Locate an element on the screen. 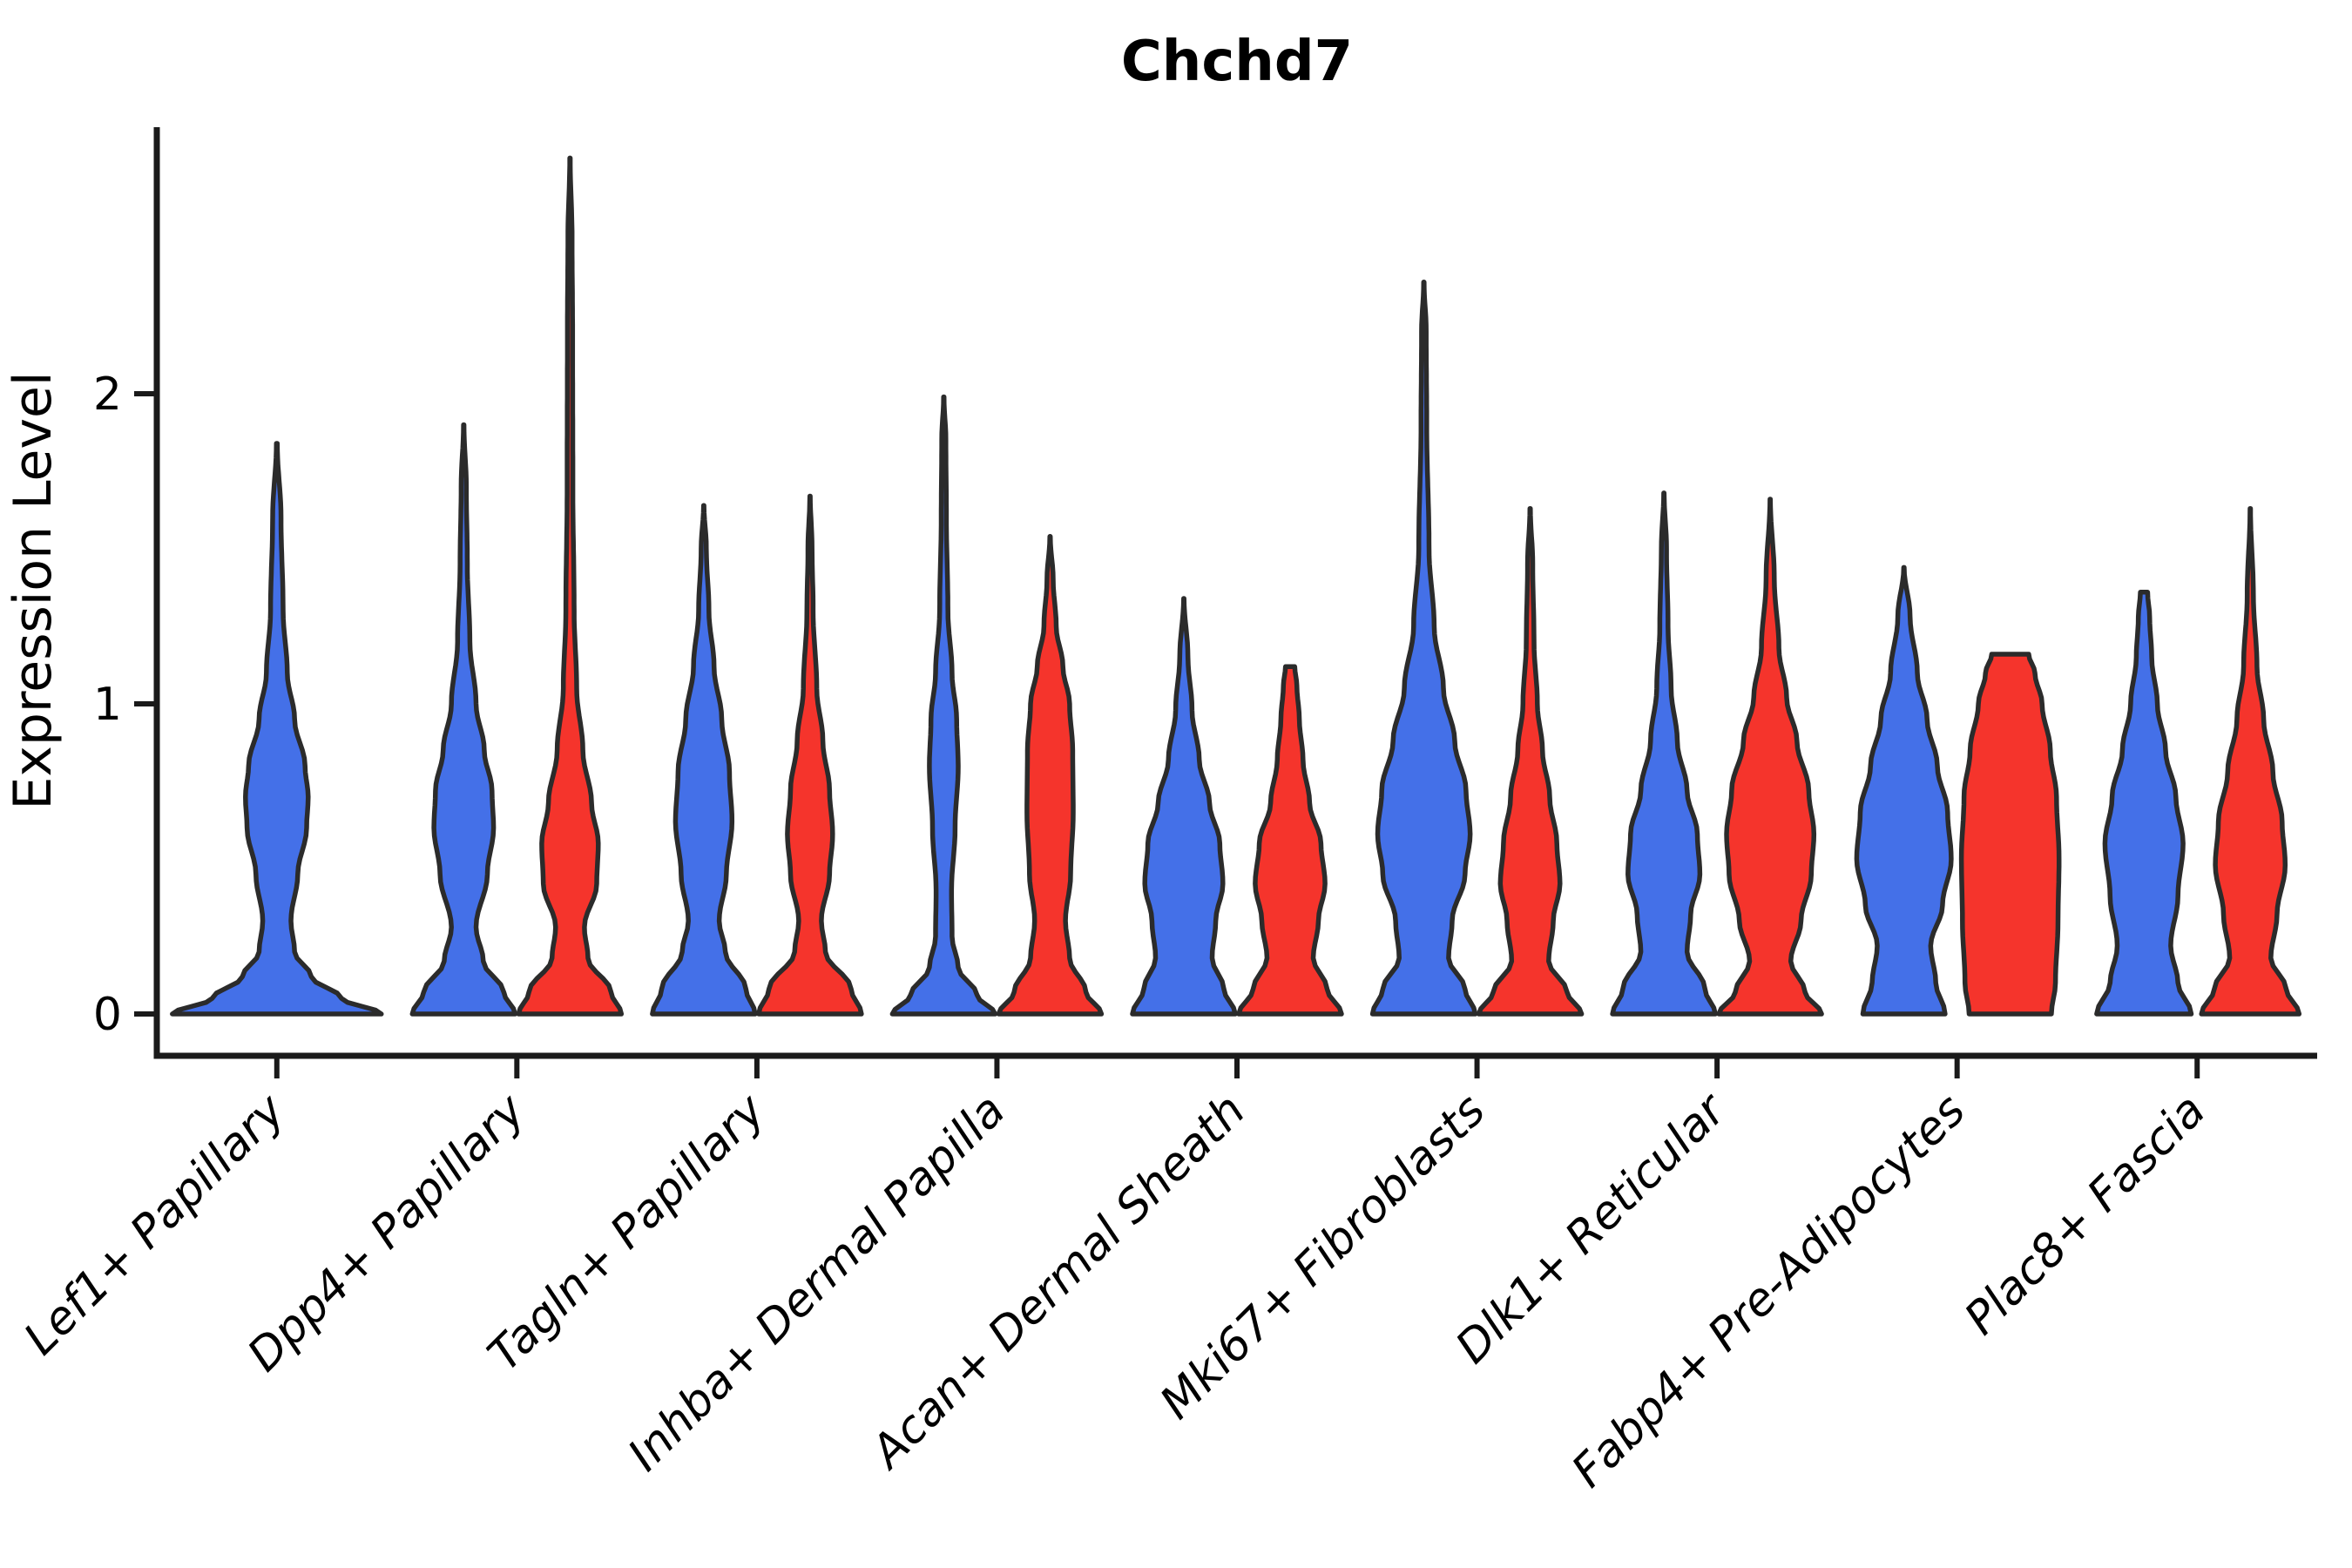  violin-tagln-blue is located at coordinates (704, 760).